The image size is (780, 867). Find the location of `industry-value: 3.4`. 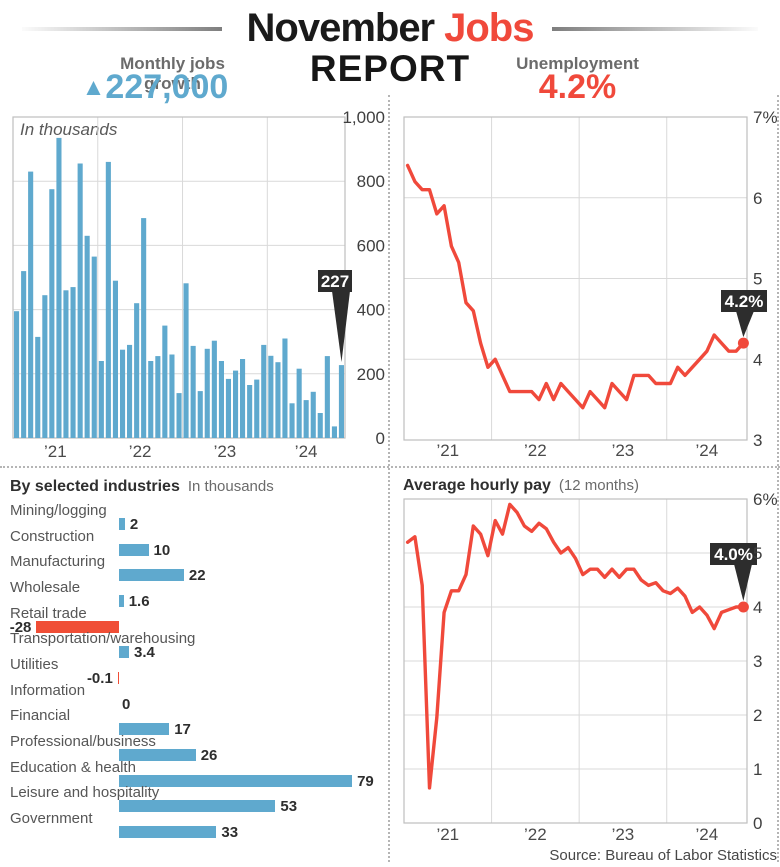

industry-value: 3.4 is located at coordinates (144, 653).